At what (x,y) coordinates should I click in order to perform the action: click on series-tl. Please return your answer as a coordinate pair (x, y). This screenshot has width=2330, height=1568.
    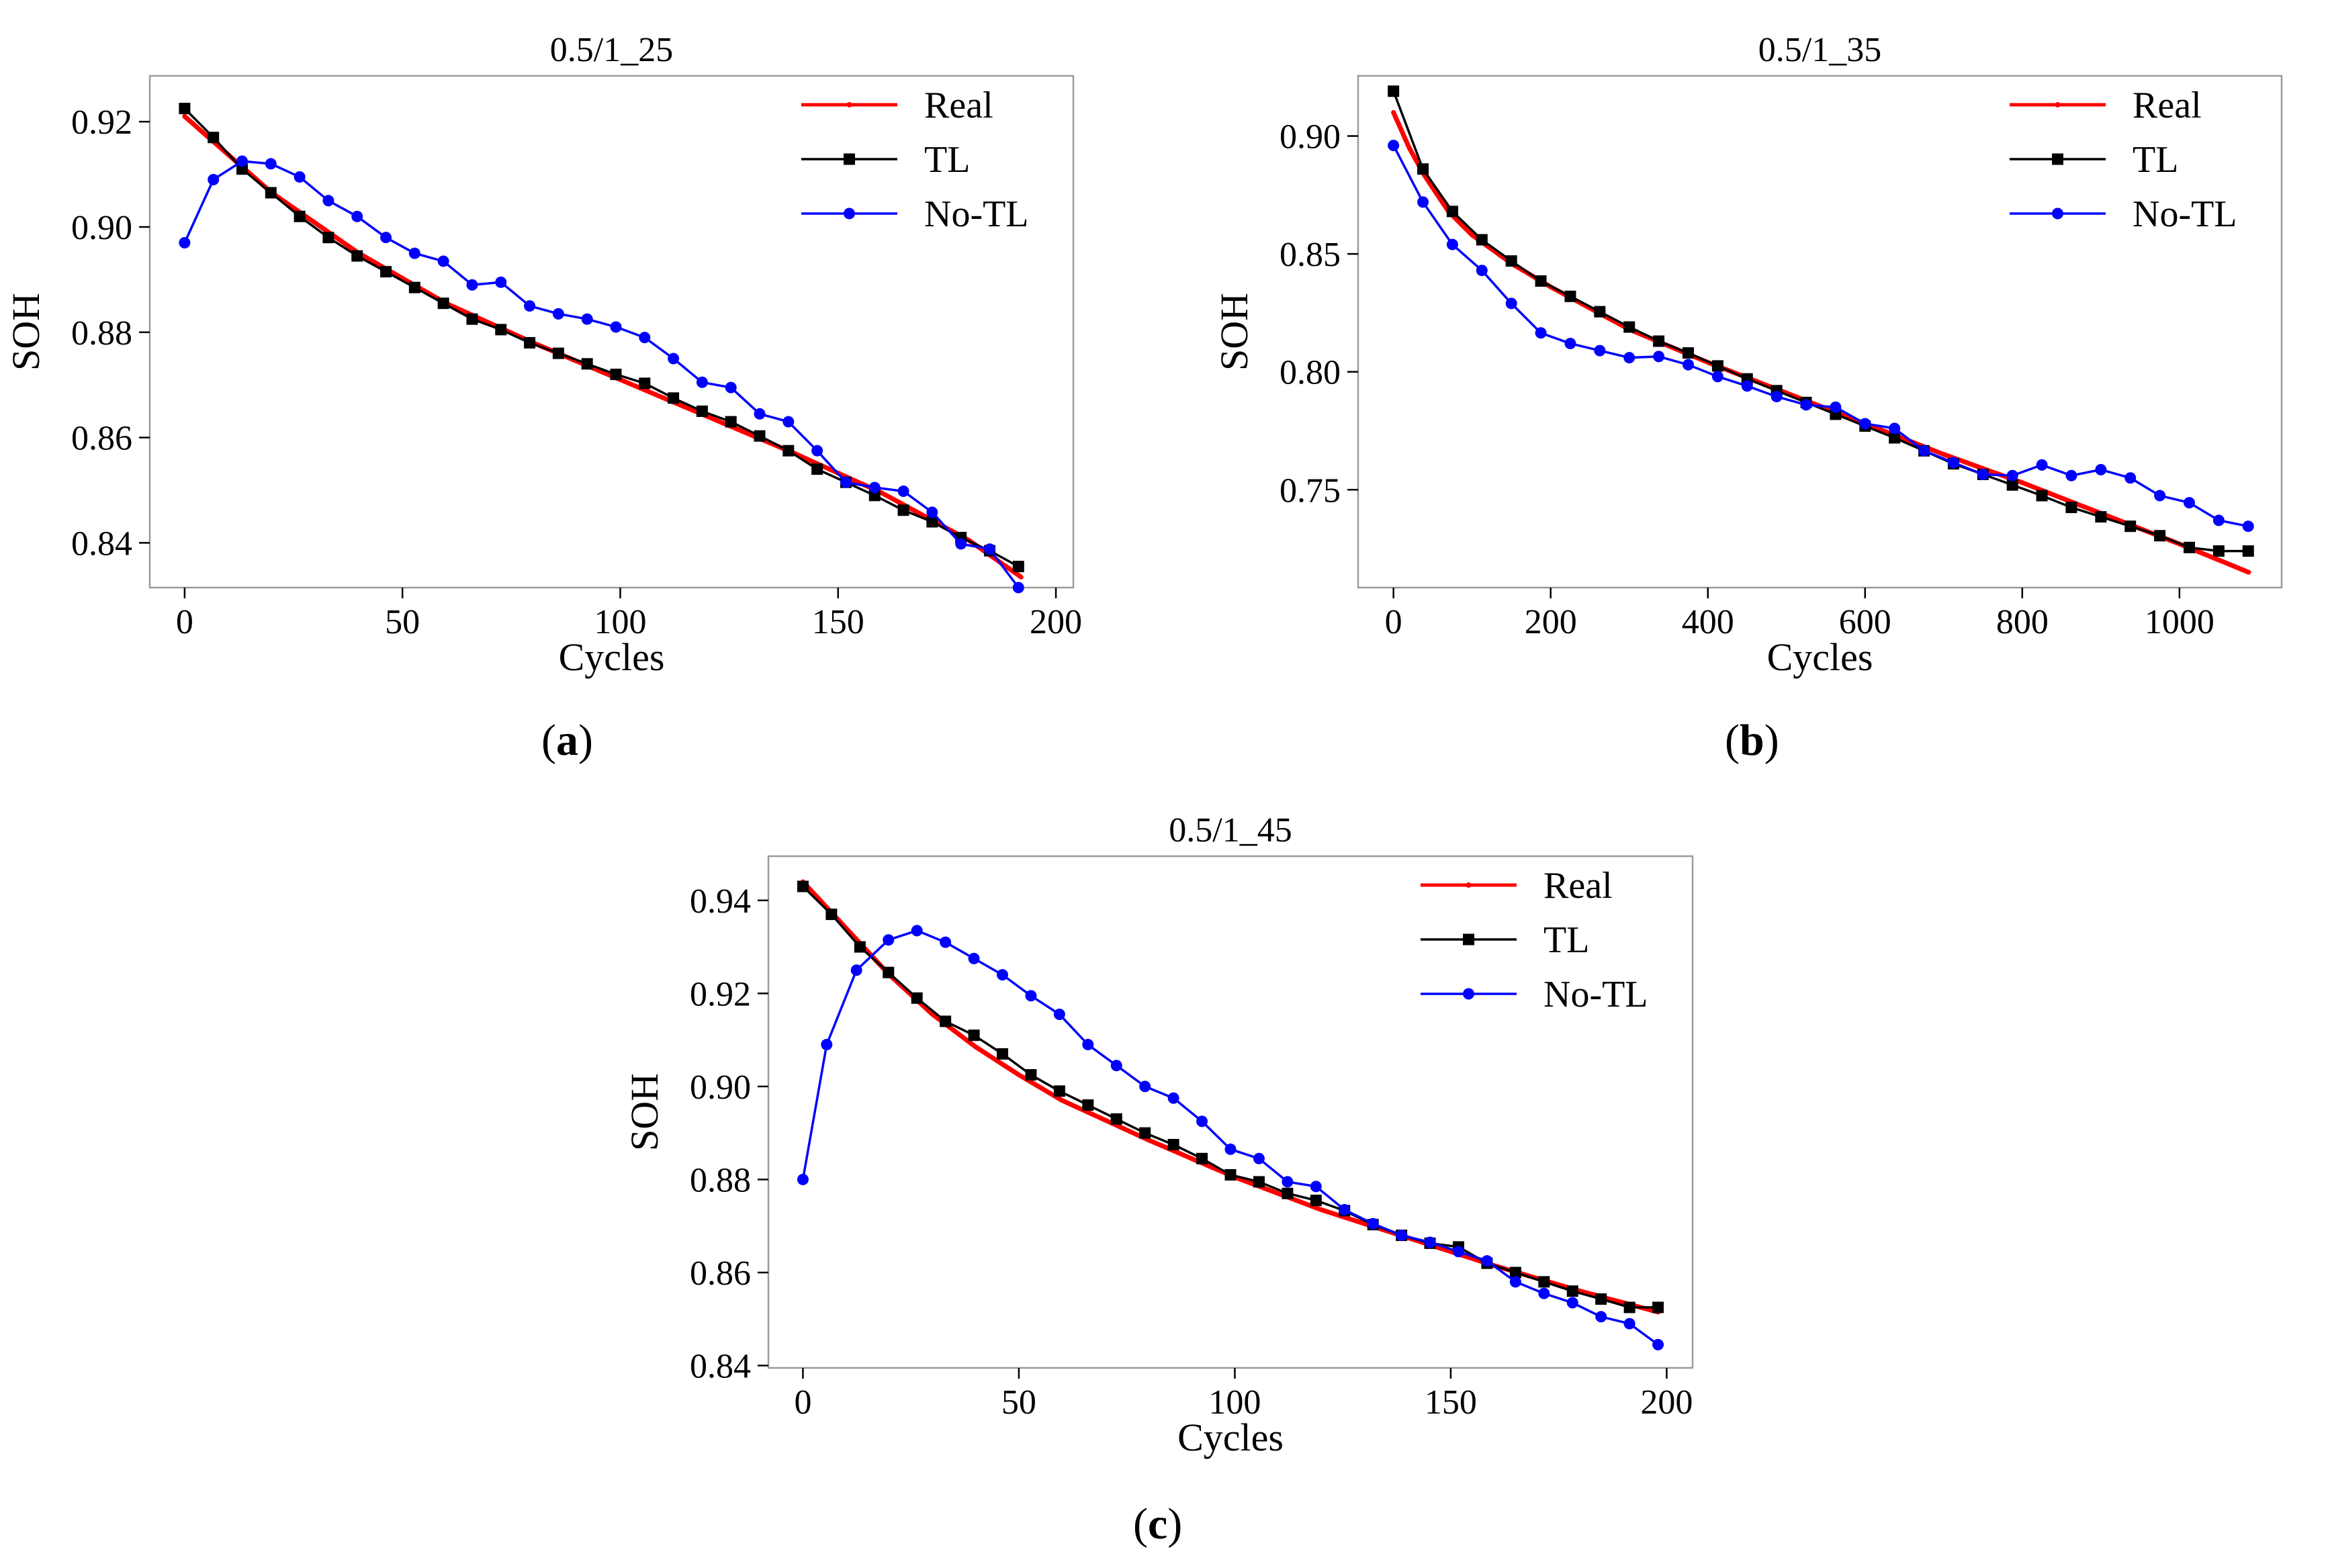
    Looking at the image, I should click on (1230, 1096).